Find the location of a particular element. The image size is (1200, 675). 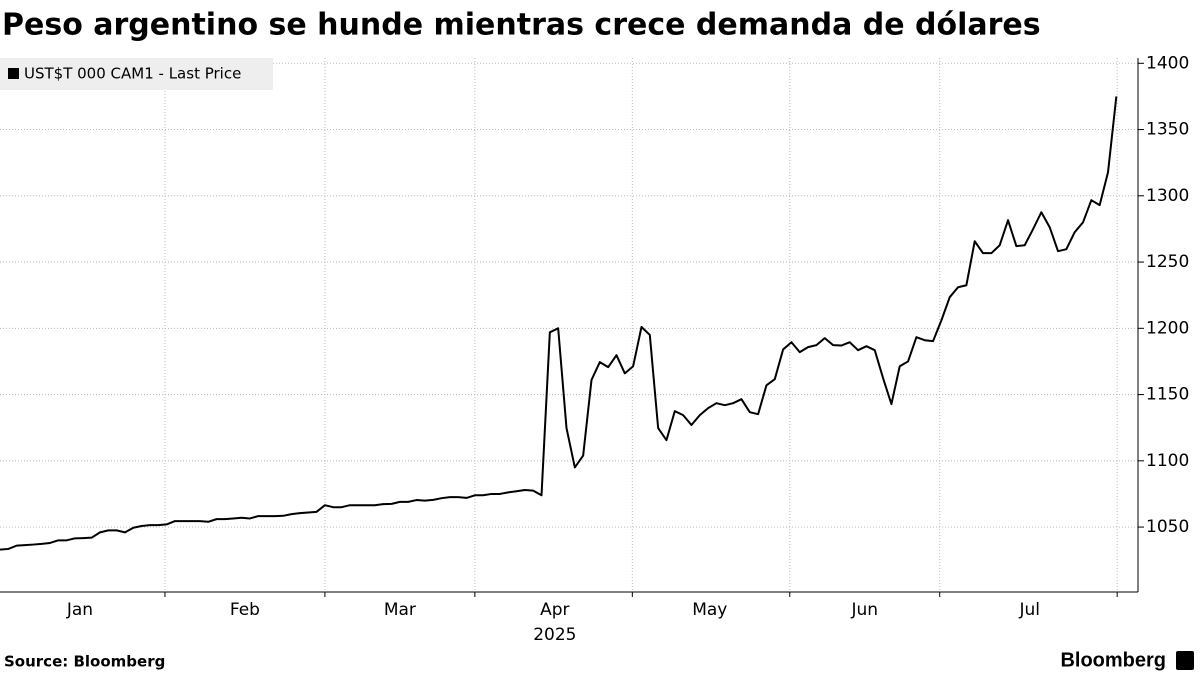

y-tick-label: 1200 is located at coordinates (1167, 328).